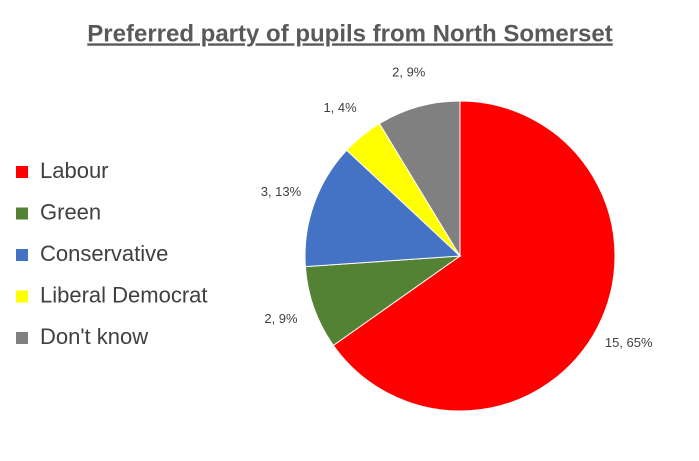  Describe the element at coordinates (74, 170) in the screenshot. I see `legend-label: Labour` at that location.